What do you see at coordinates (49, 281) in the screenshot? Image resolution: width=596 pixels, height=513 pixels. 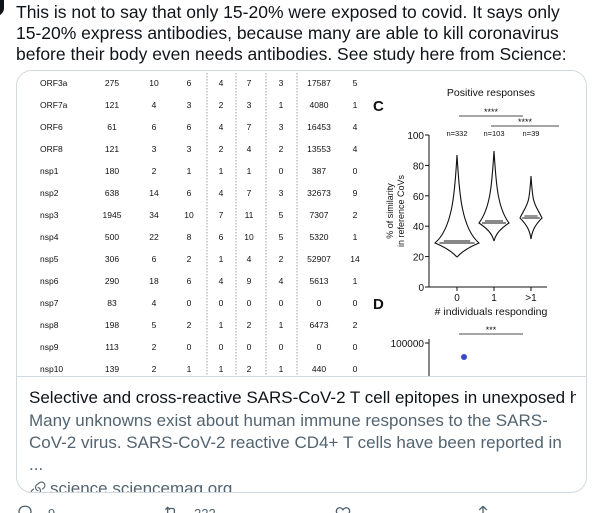 I see `table-row-name: nsp6` at bounding box center [49, 281].